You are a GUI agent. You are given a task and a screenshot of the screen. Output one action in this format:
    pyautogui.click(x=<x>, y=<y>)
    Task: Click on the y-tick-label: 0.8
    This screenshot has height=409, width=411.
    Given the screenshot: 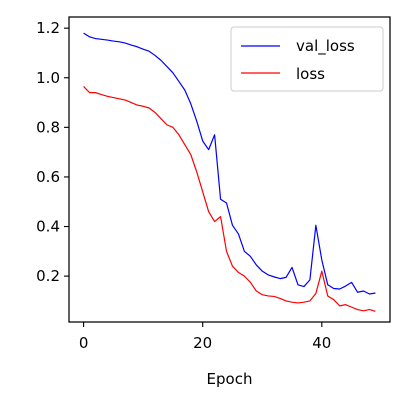 What is the action you would take?
    pyautogui.click(x=48, y=127)
    